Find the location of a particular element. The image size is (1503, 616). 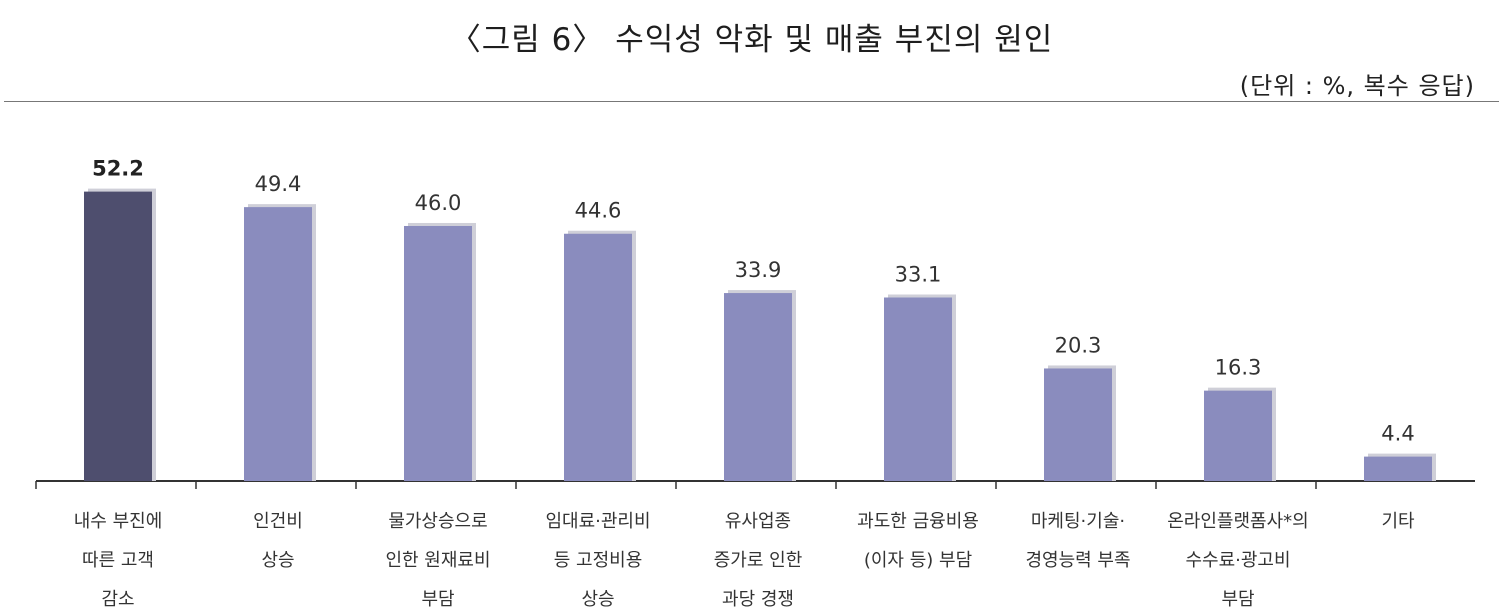

header-divider is located at coordinates (751, 101).